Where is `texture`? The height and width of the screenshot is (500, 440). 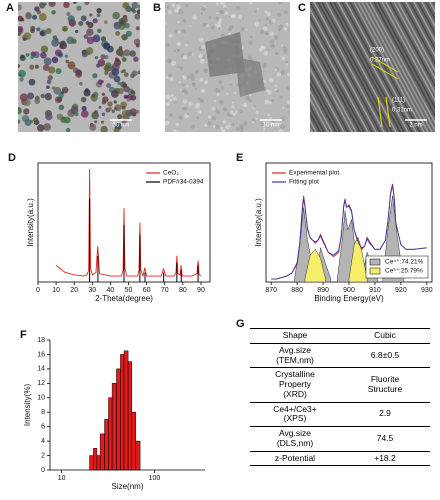
texture is located at coordinates (372, 67).